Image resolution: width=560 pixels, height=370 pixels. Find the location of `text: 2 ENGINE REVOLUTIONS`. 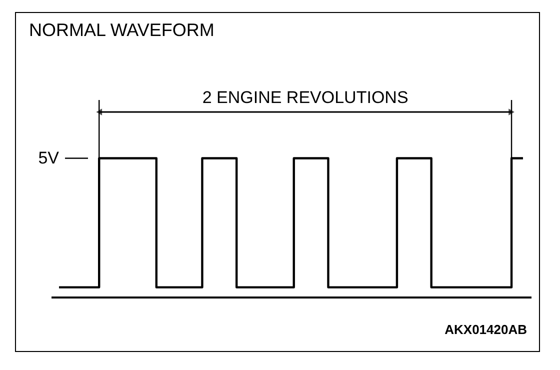

text: 2 ENGINE REVOLUTIONS is located at coordinates (305, 97).